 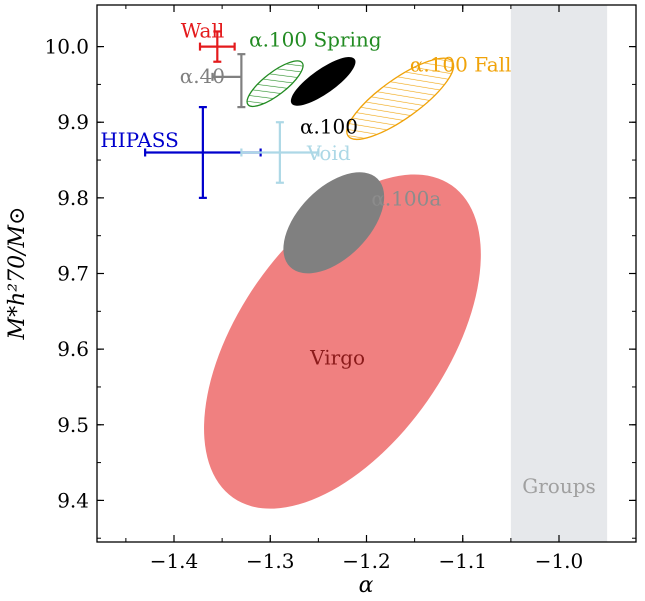 I want to click on point-void, so click(x=280, y=152).